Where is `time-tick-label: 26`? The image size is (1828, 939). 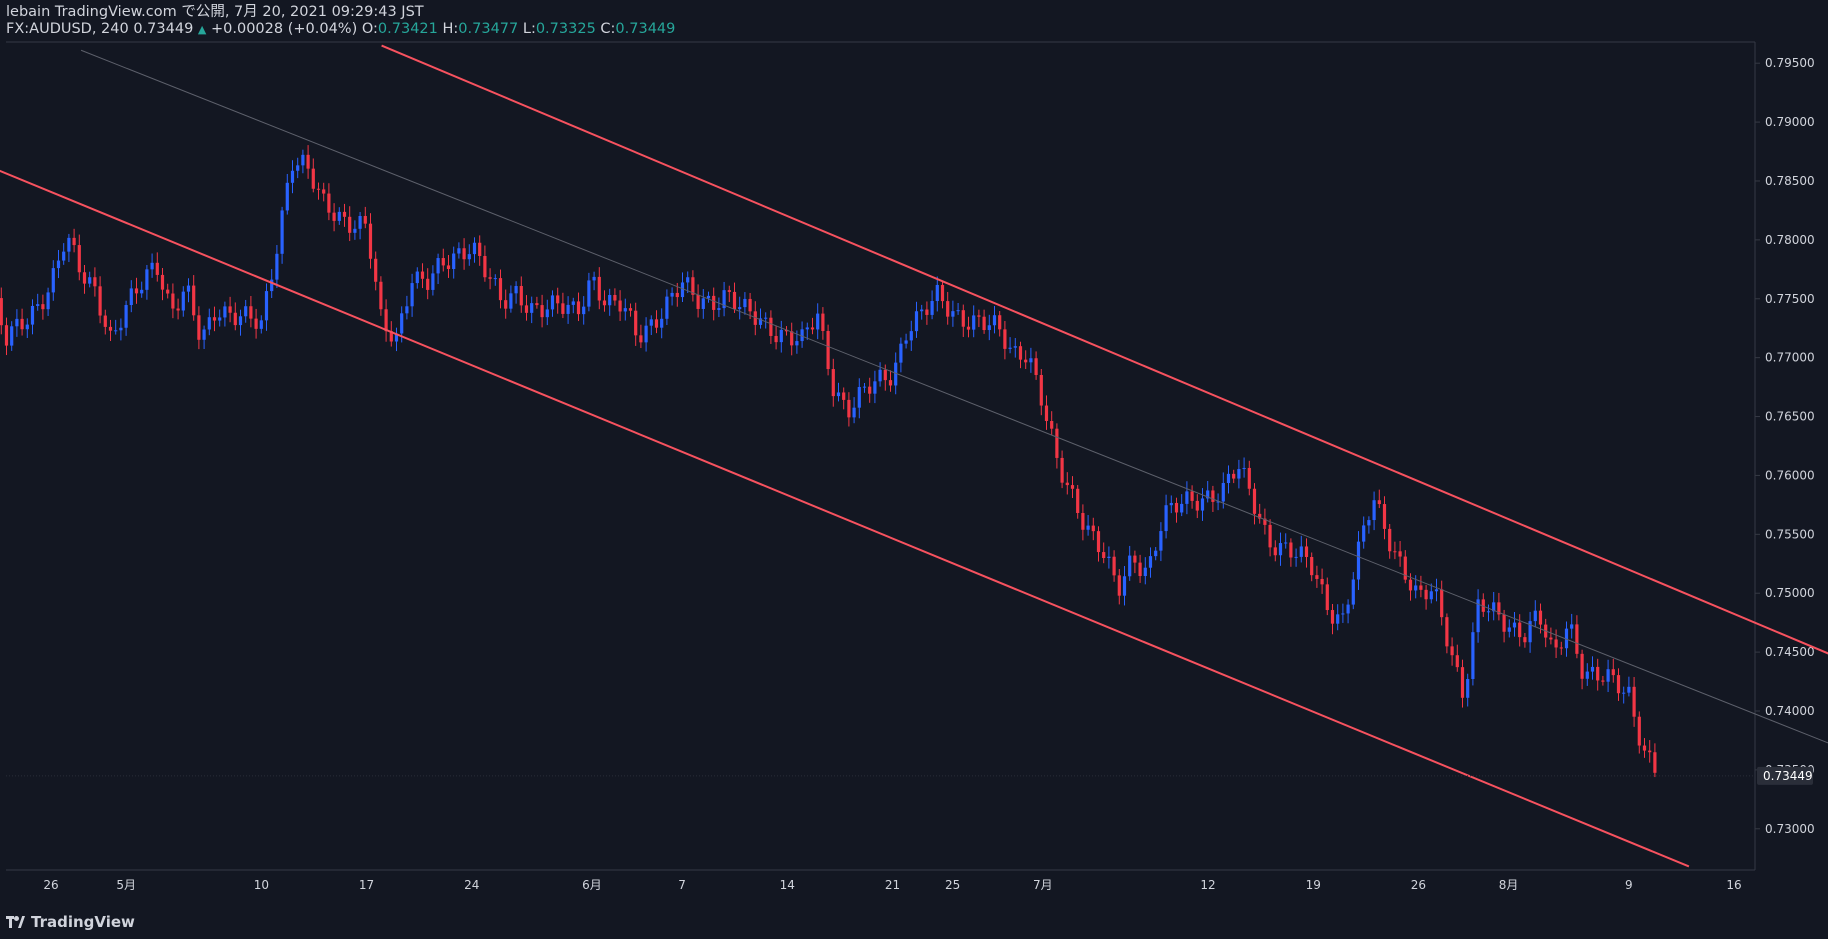 time-tick-label: 26 is located at coordinates (50, 885).